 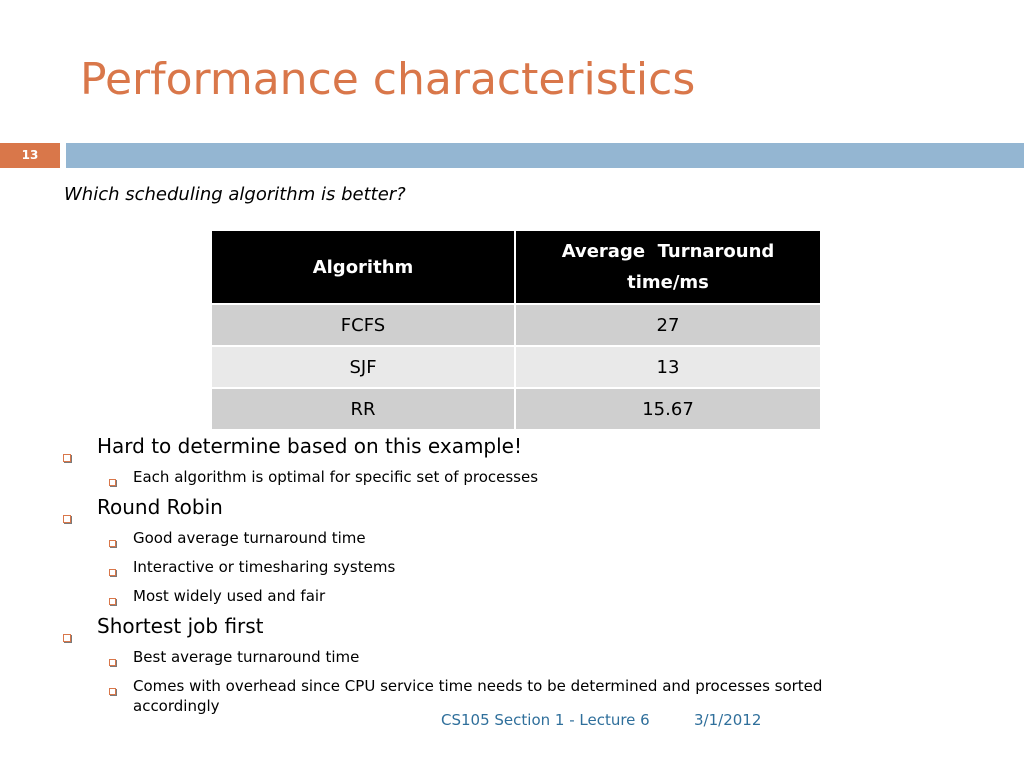 What do you see at coordinates (264, 567) in the screenshot?
I see `sub-bullet-text: Interactive or timesharing systems` at bounding box center [264, 567].